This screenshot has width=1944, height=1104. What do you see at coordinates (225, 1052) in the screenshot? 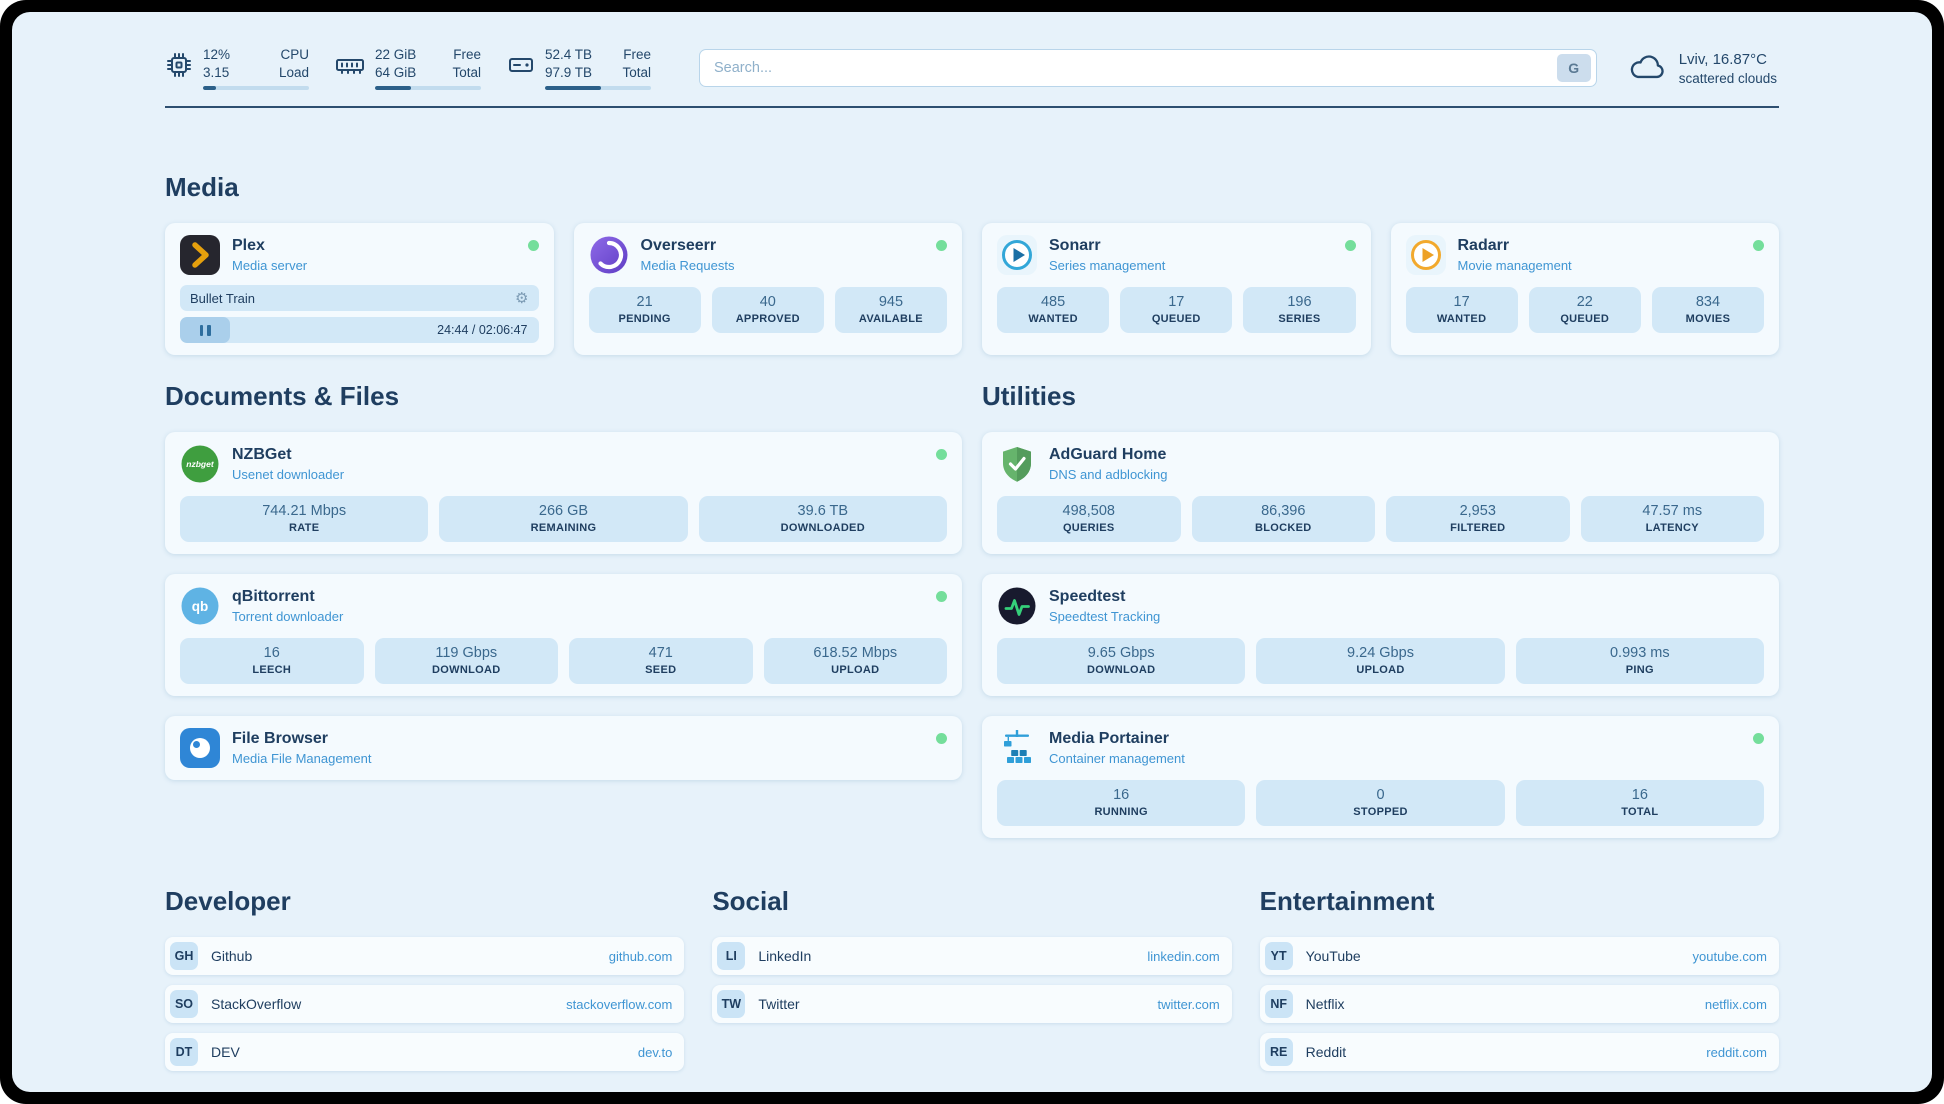
I see `bookmark-name: DEV` at bounding box center [225, 1052].